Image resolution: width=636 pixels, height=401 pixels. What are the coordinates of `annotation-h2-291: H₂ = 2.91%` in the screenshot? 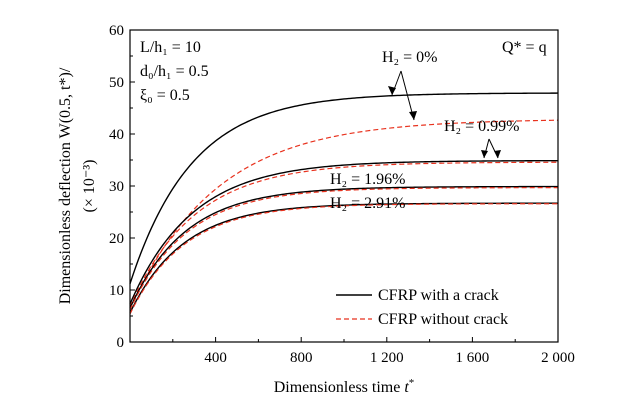 It's located at (367, 203).